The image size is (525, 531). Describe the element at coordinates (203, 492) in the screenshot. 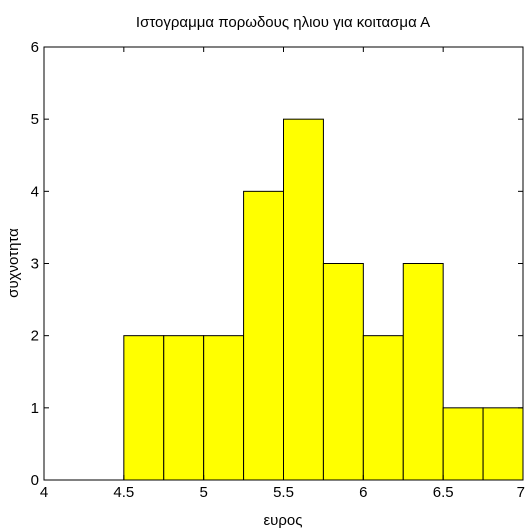

I see `x-tick-label: 5` at that location.